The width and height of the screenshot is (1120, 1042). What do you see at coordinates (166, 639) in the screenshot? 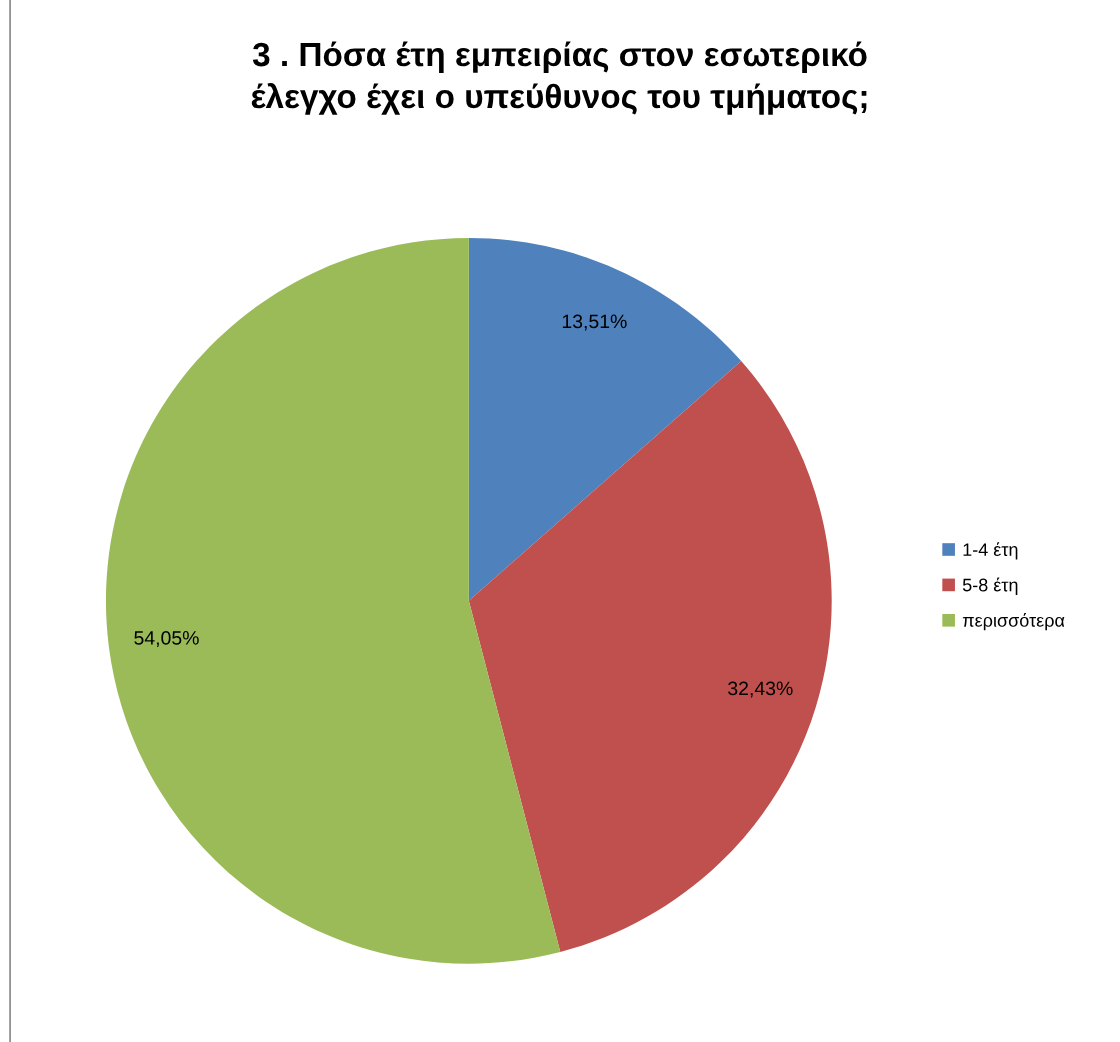
I see `data-label: 54,05%` at bounding box center [166, 639].